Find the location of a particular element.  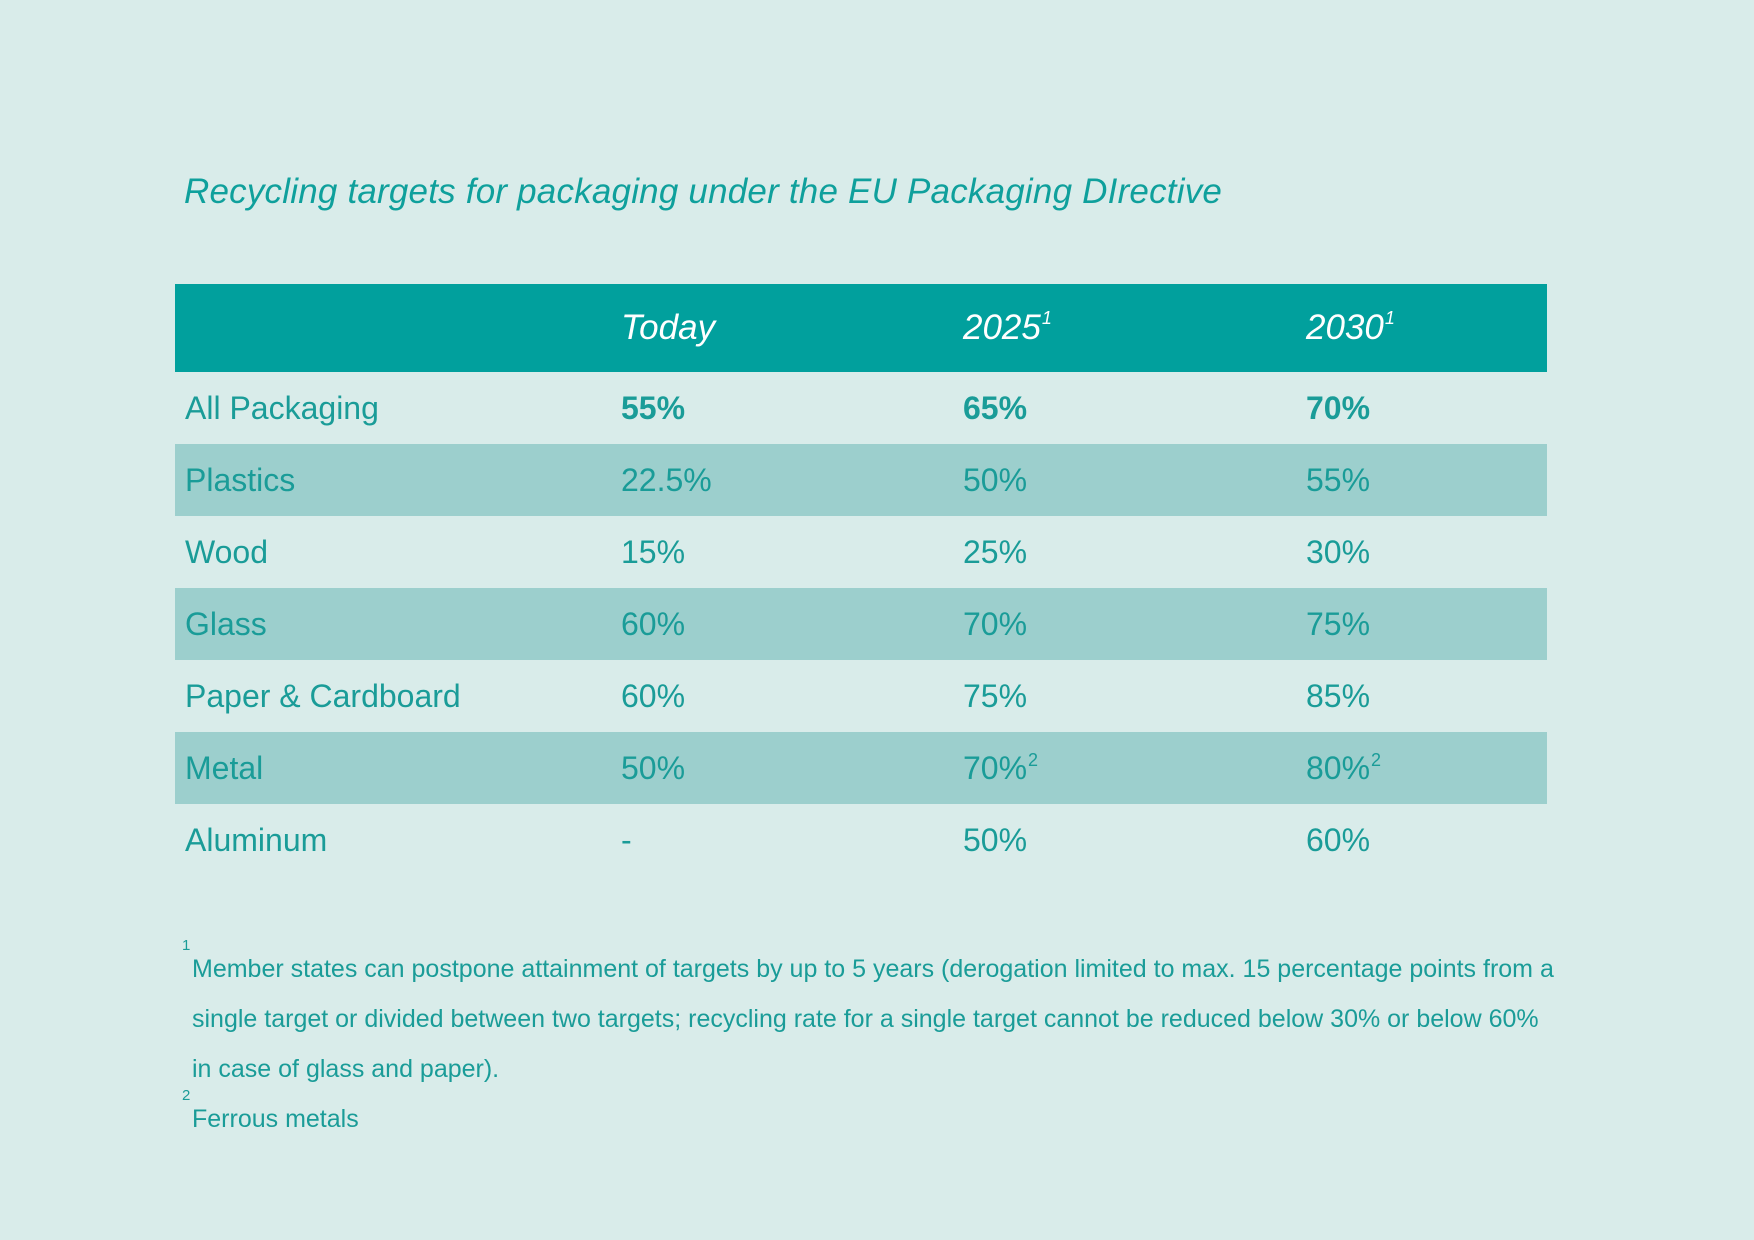

table-row: Wood 15% 25% 30% is located at coordinates (861, 552).